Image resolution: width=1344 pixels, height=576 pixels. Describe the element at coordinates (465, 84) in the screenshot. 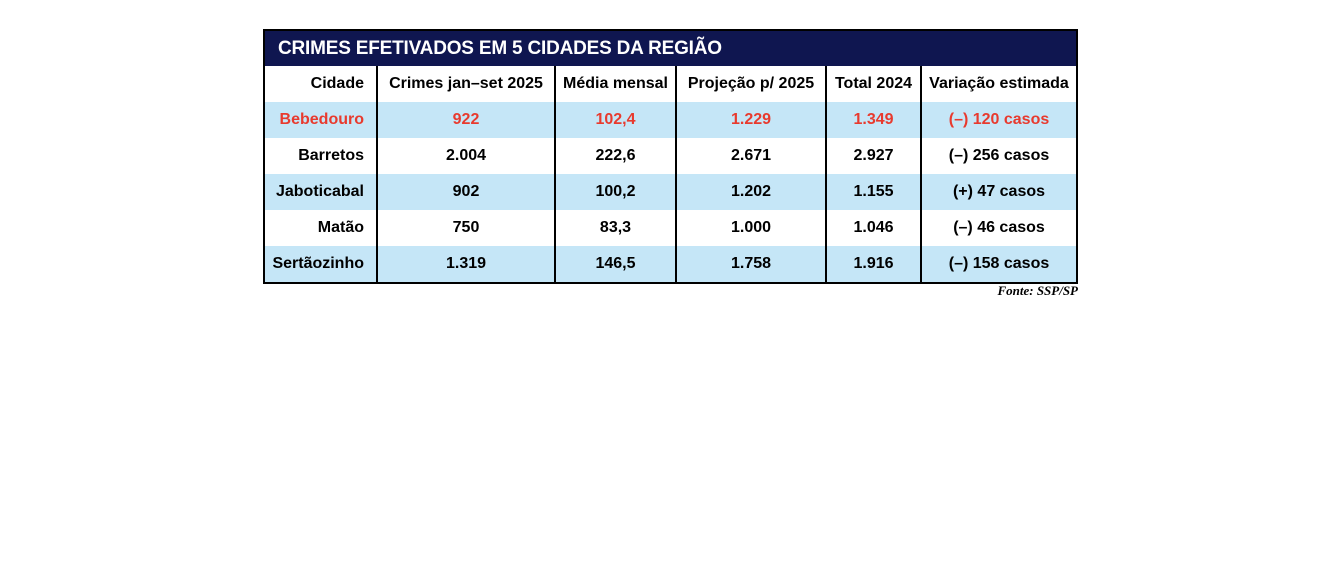

I see `column-header-crimes-jan-set-2025: Crimes jan–set 2025` at that location.